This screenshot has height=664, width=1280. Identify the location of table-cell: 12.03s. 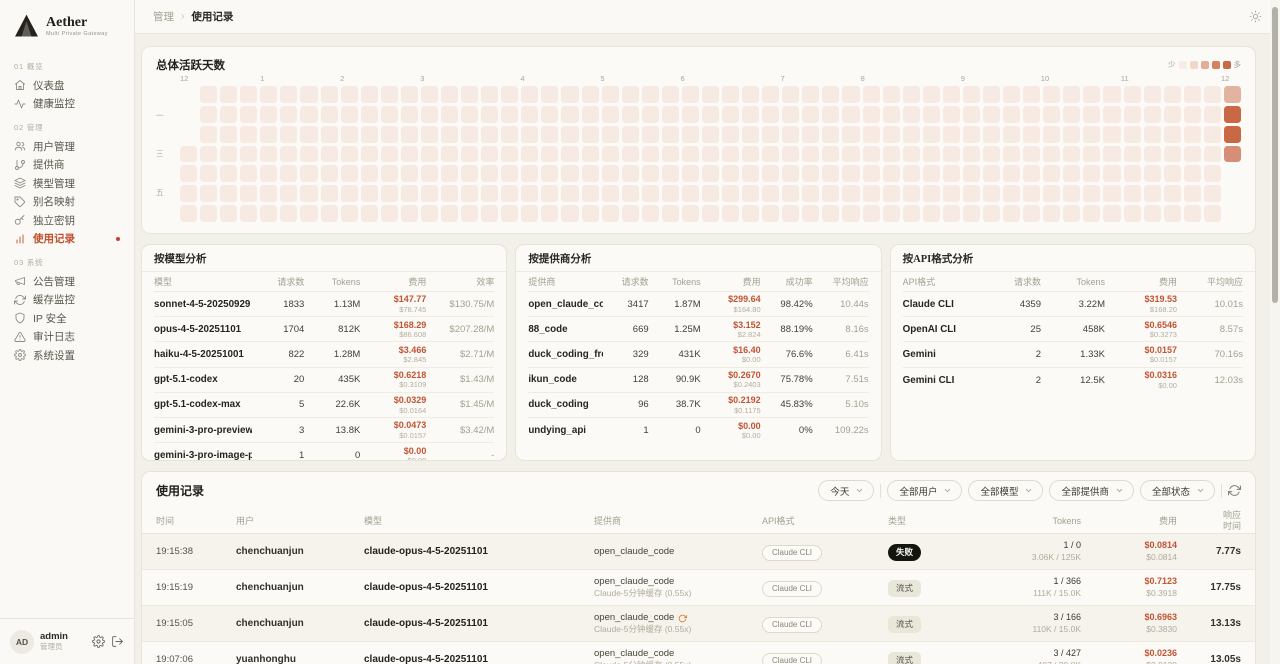
(1228, 380).